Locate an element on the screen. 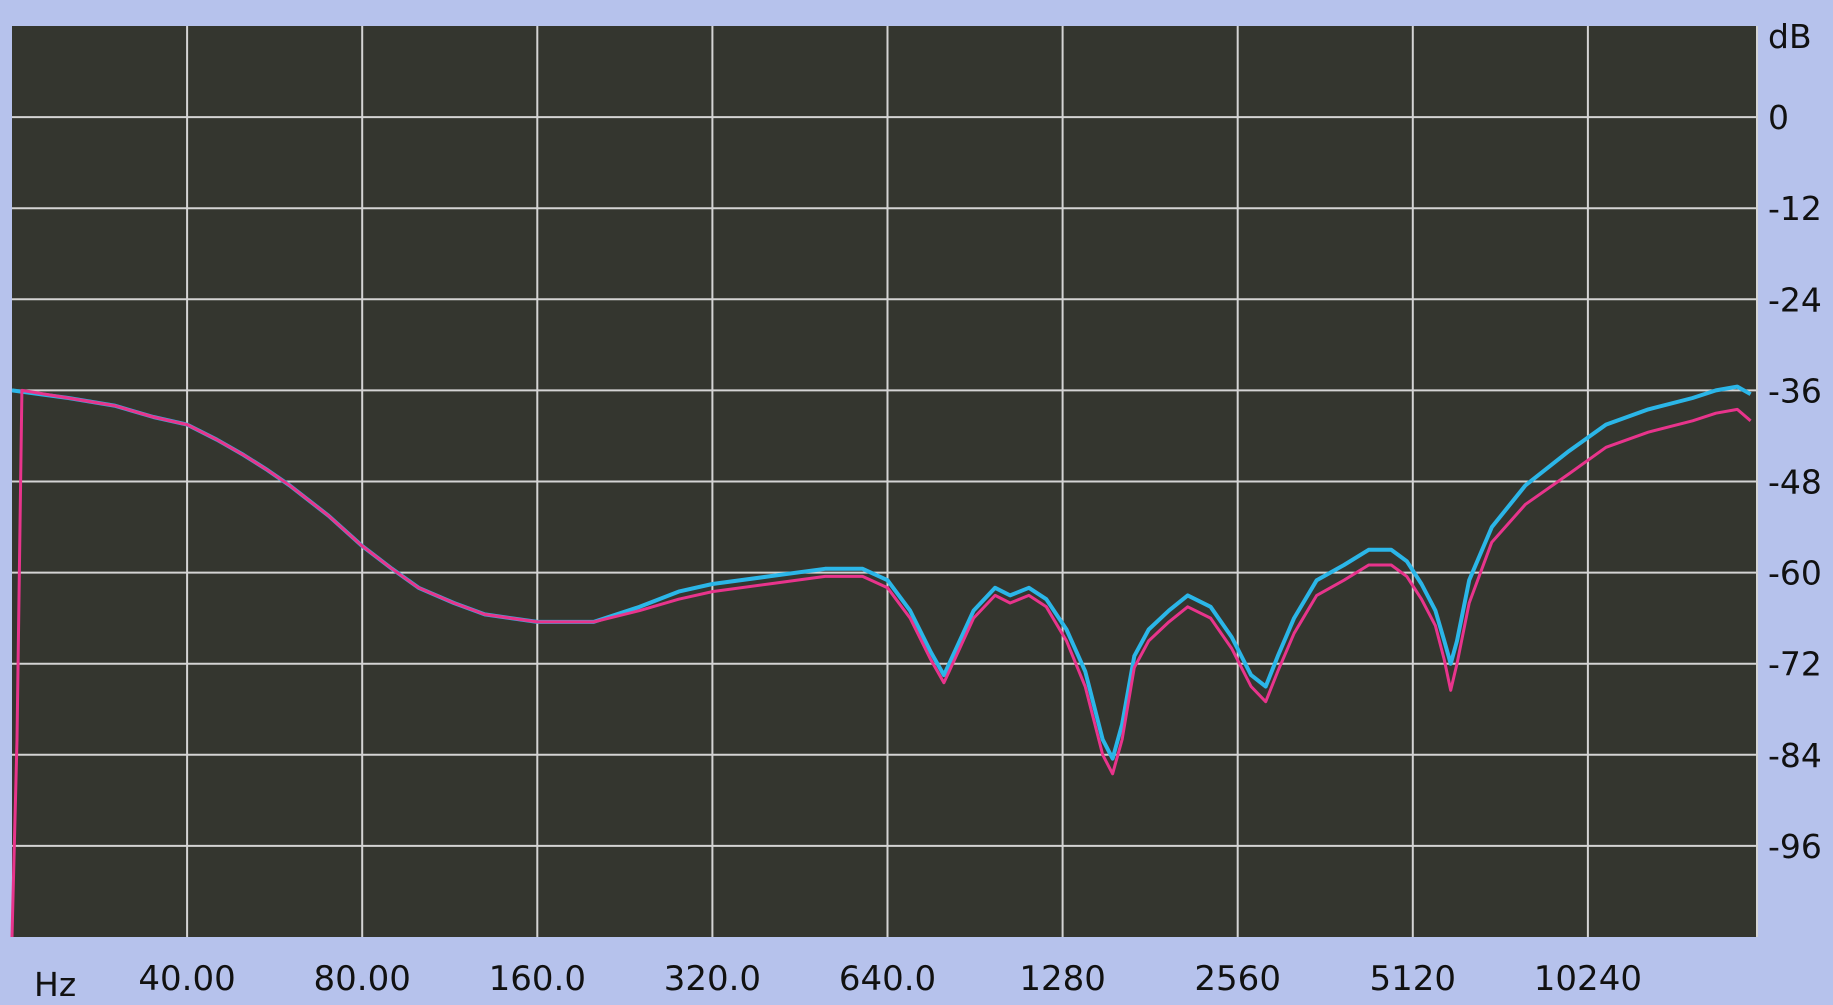 Image resolution: width=1833 pixels, height=1005 pixels. y-tick-label: 0 is located at coordinates (1778, 117).